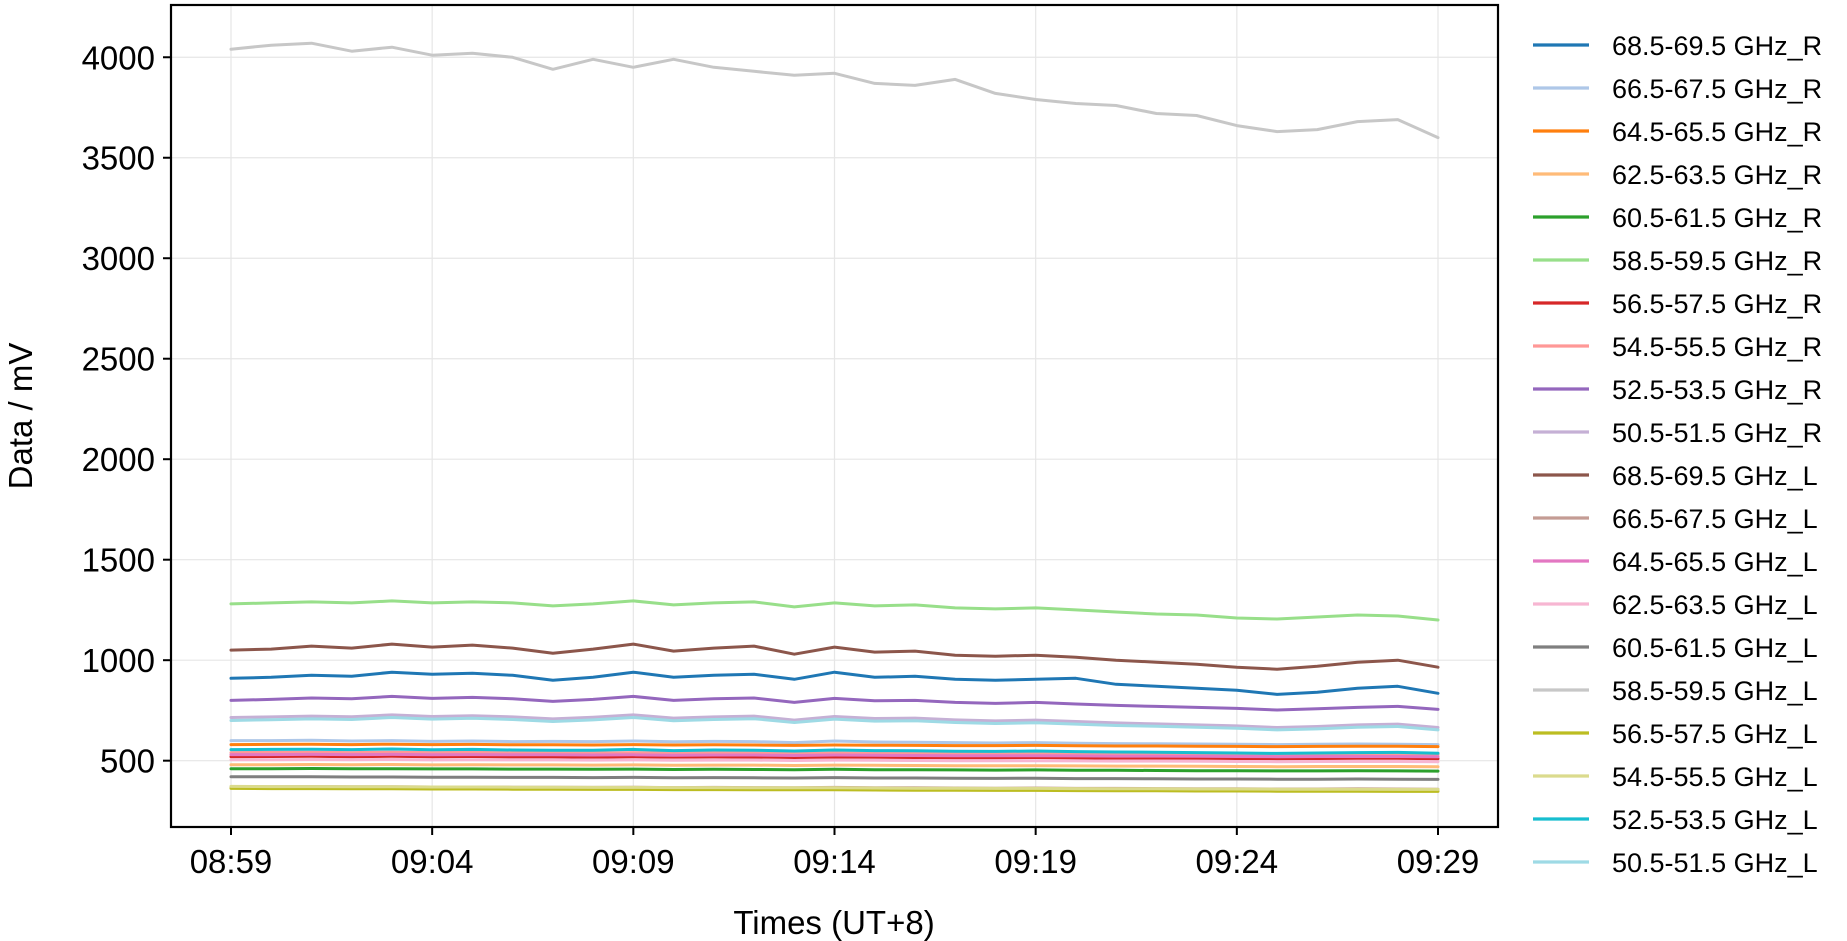 This screenshot has height=941, width=1847. I want to click on x-tick-label: 08:59, so click(231, 861).